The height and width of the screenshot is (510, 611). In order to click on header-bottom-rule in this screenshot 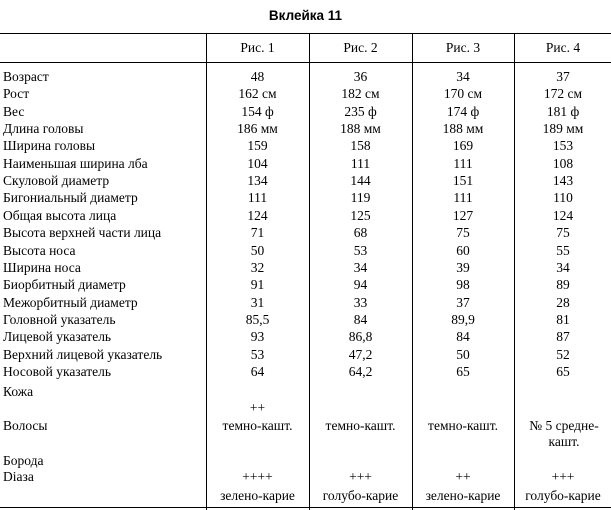, I will do `click(305, 62)`.